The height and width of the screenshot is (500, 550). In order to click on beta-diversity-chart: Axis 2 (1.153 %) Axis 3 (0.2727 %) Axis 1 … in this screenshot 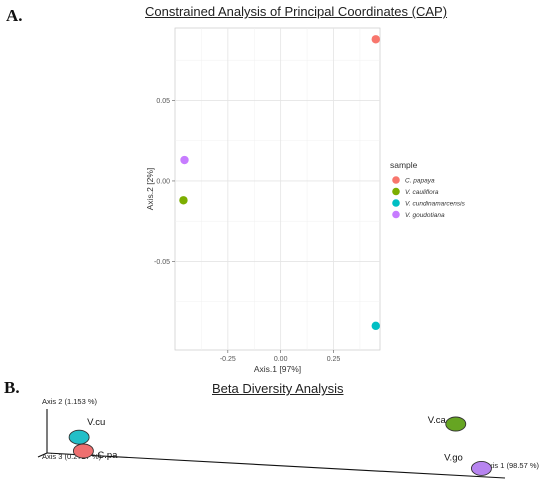, I will do `click(288, 438)`.